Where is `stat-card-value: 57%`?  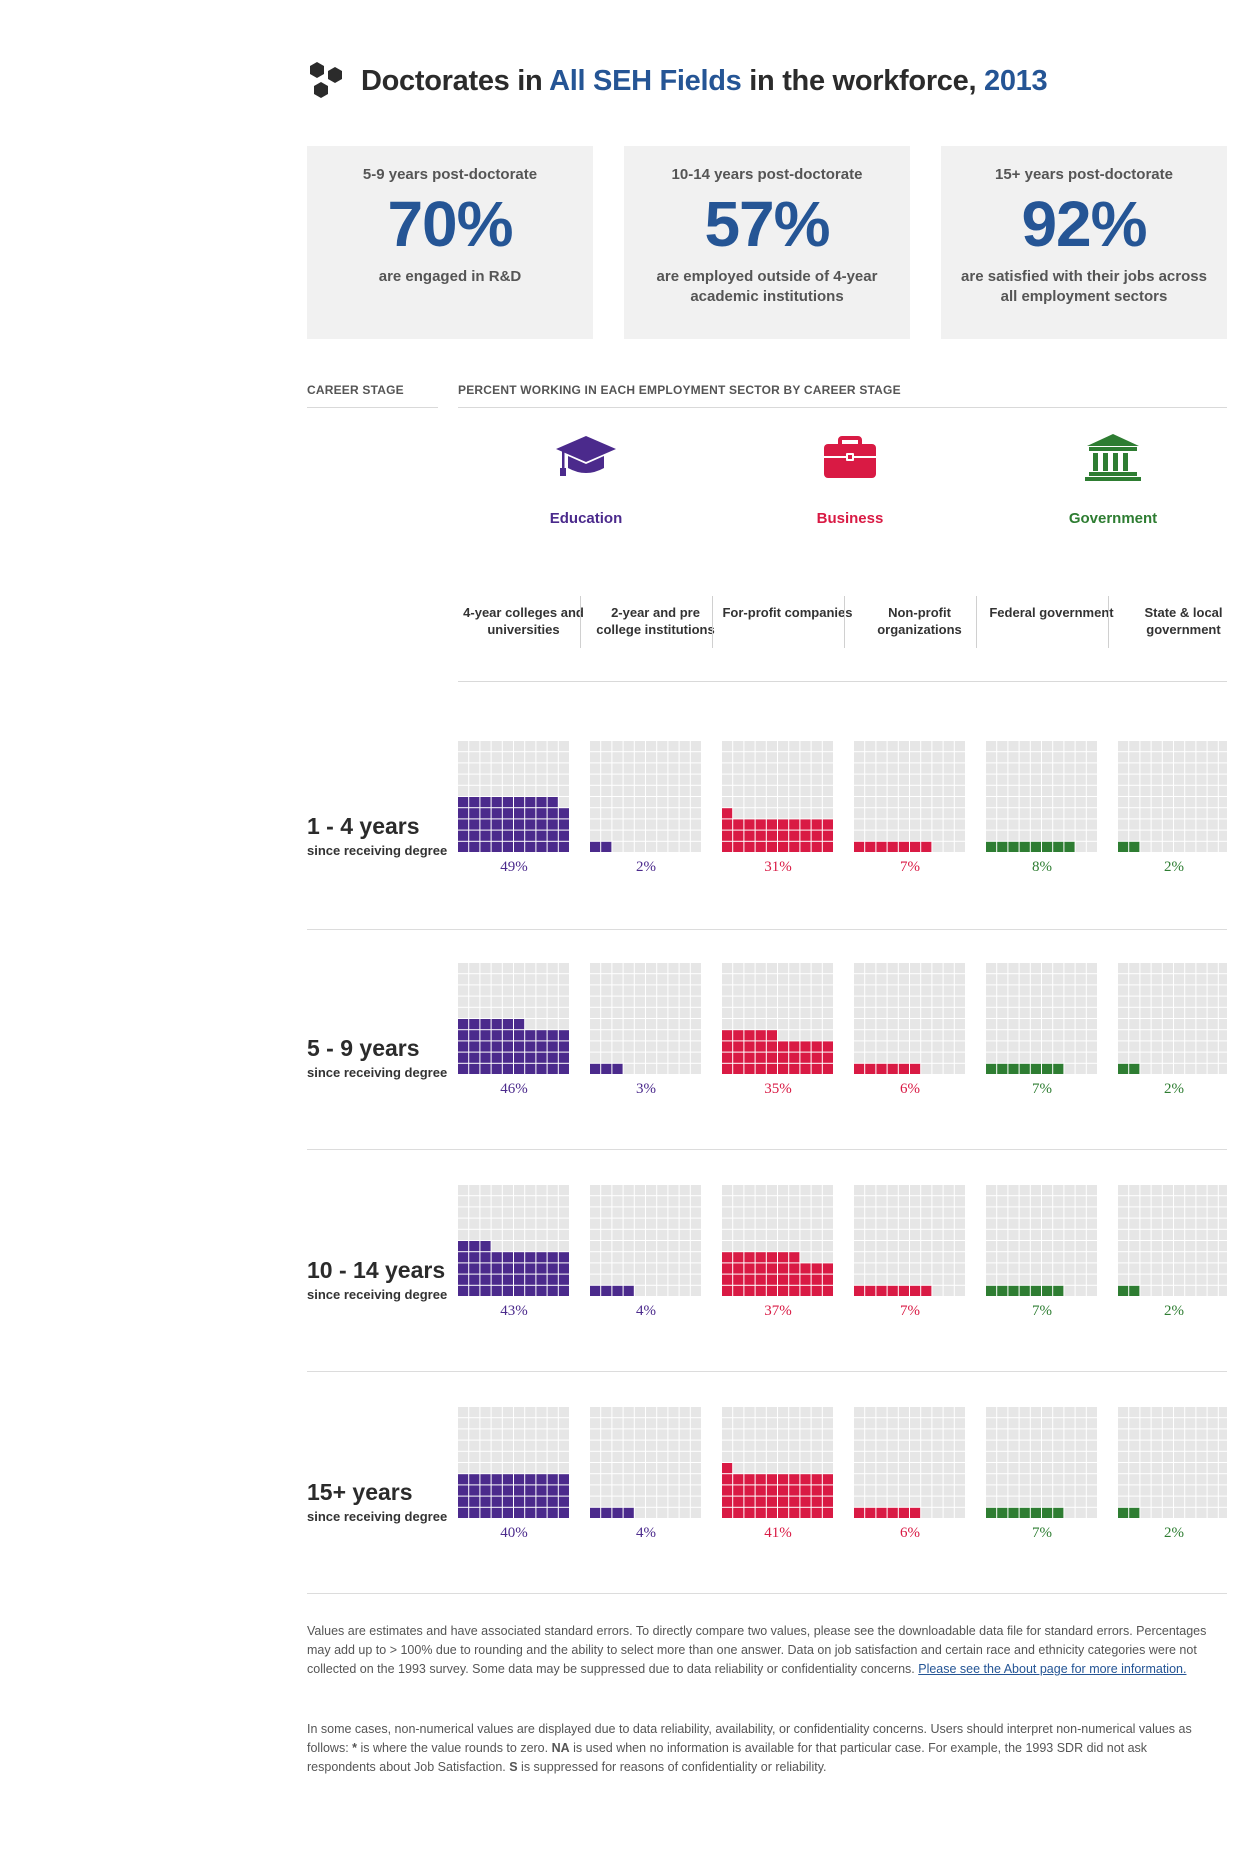 stat-card-value: 57% is located at coordinates (767, 224).